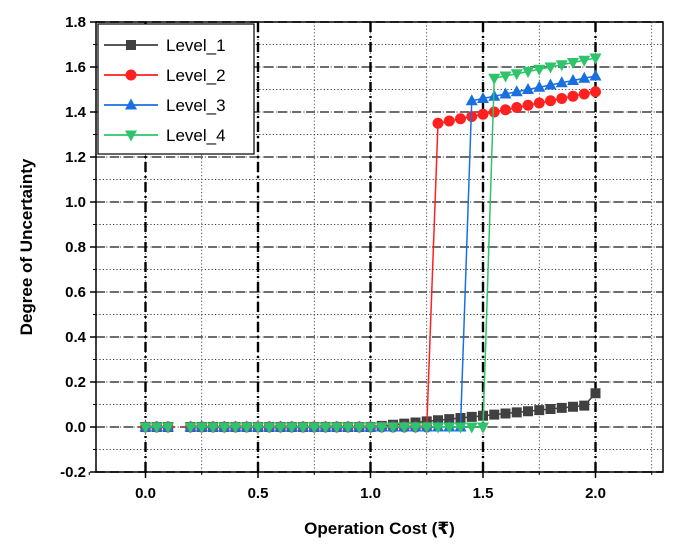 This screenshot has height=544, width=678. What do you see at coordinates (176, 89) in the screenshot?
I see `legend: Level_1 Level_2 Level_3 Level_4` at bounding box center [176, 89].